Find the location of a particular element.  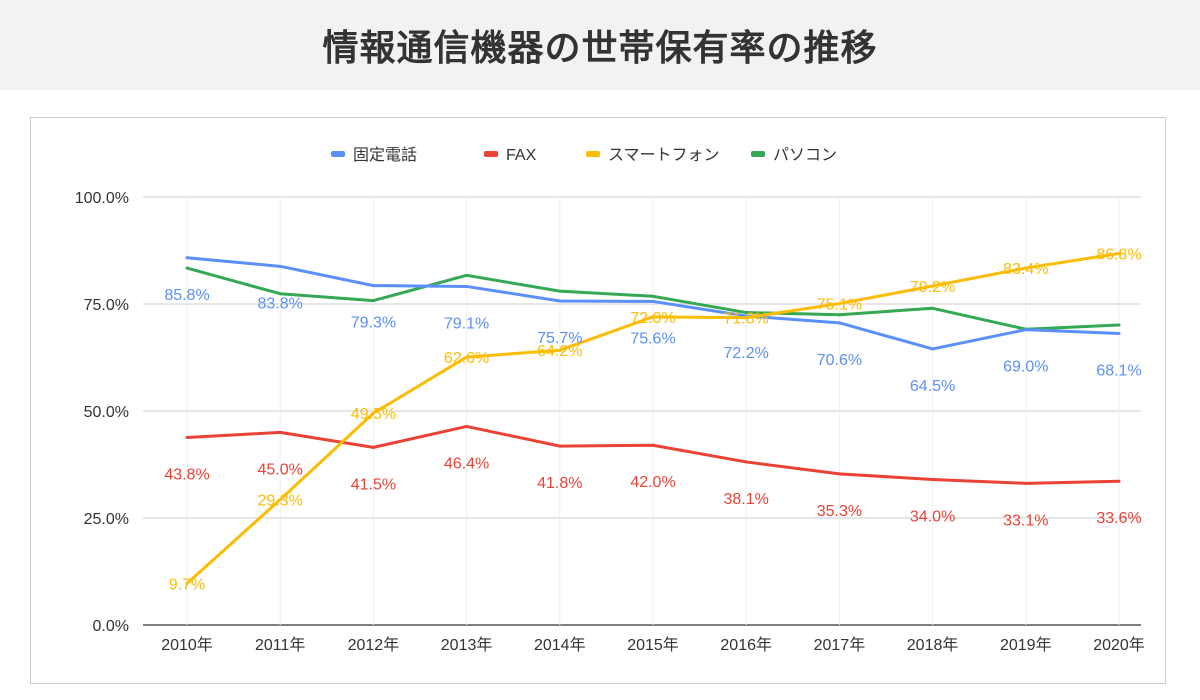

legend-label: 固定電話 is located at coordinates (385, 155).